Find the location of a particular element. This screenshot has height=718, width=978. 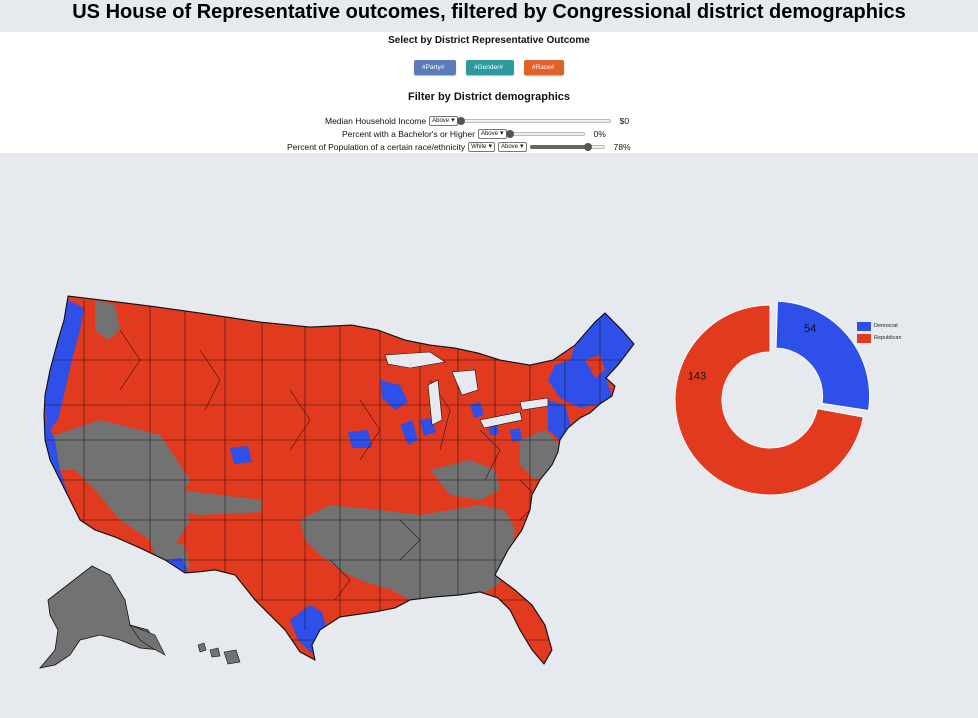

gender-button: #Gender# is located at coordinates (490, 67).